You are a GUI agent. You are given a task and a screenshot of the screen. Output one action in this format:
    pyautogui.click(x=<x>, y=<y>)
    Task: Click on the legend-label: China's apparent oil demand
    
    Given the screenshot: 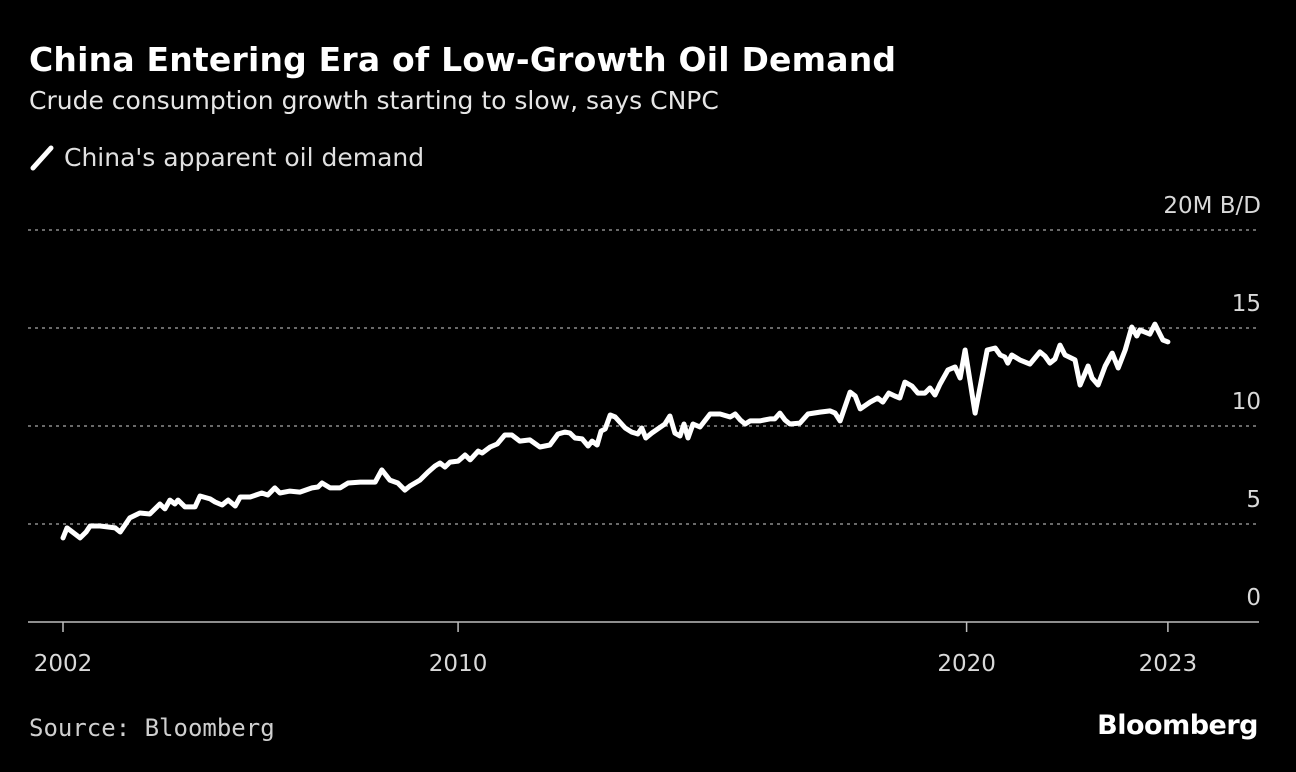 What is the action you would take?
    pyautogui.click(x=244, y=157)
    